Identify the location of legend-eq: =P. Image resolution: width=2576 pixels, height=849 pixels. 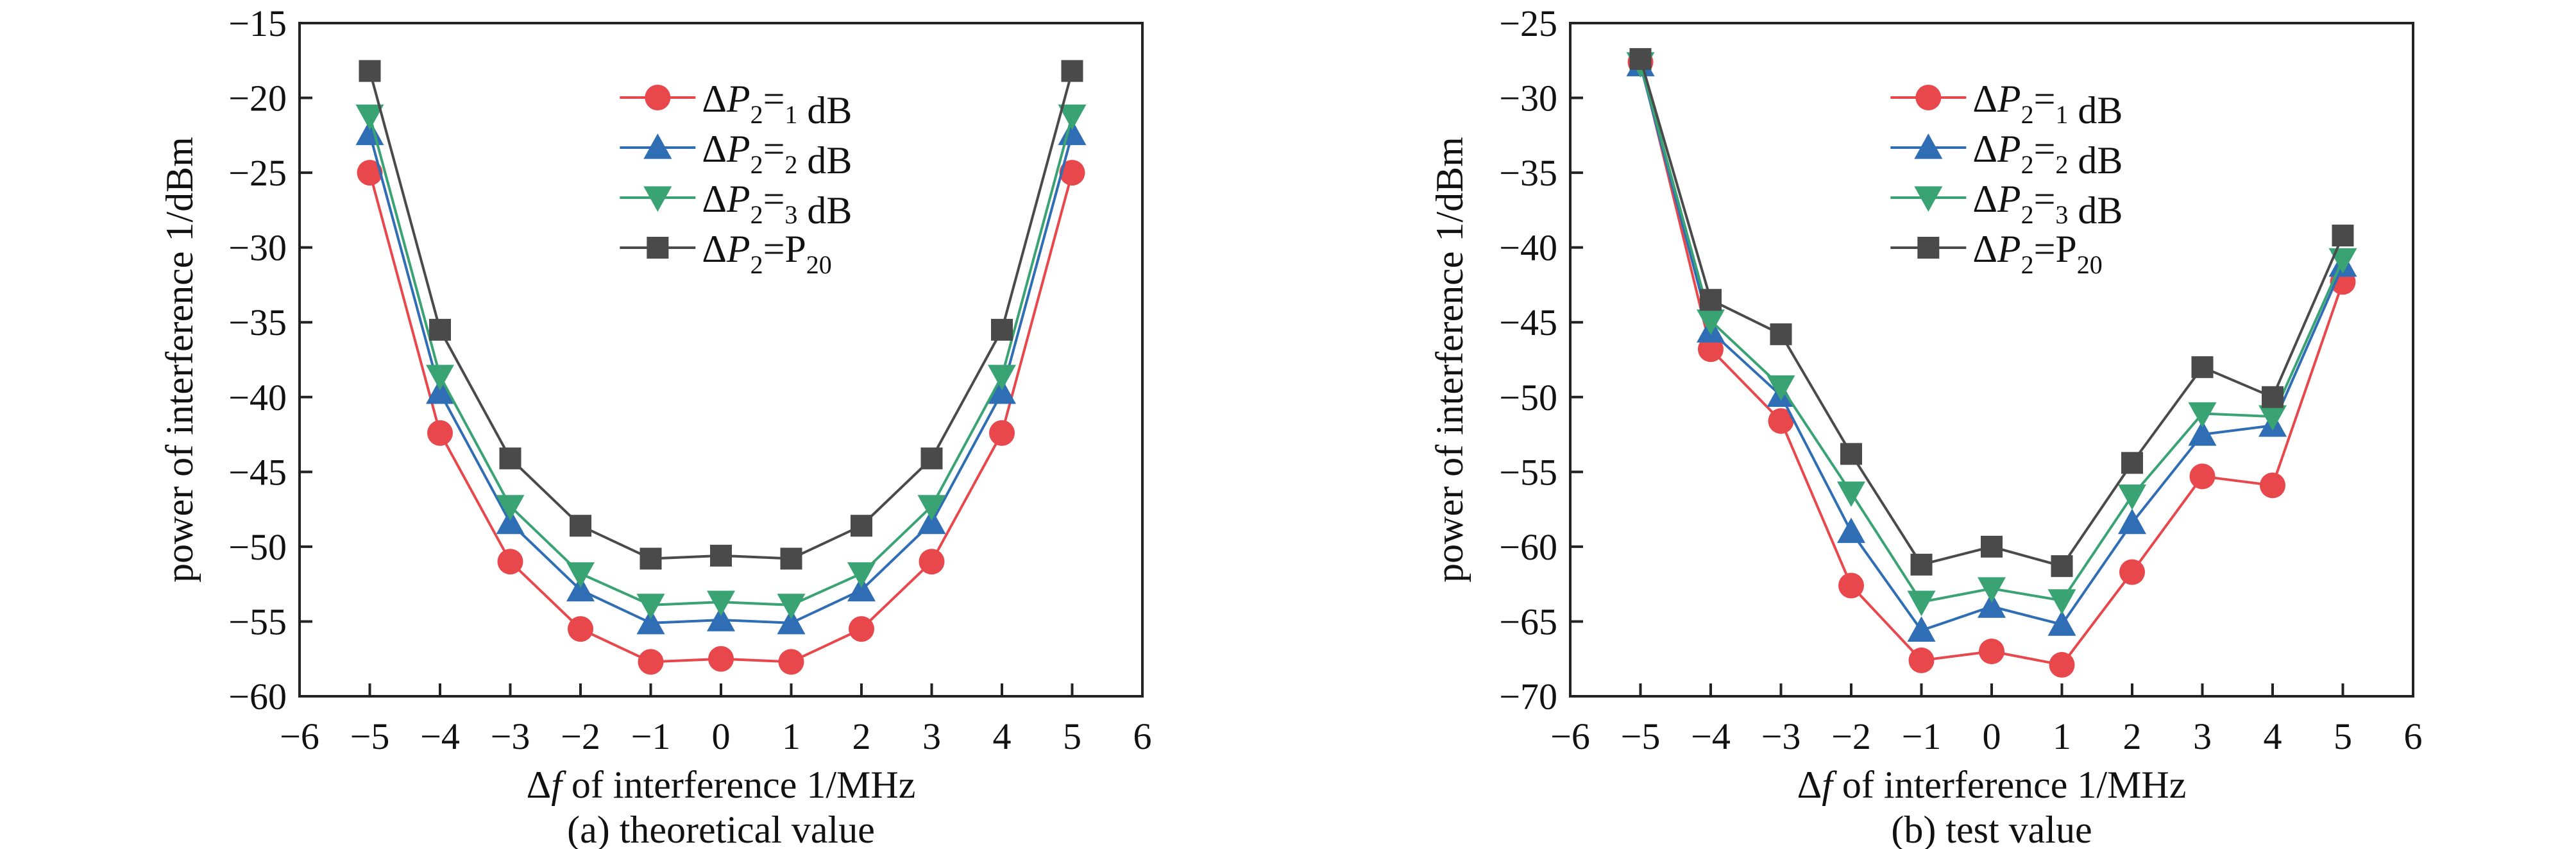
(2055, 249).